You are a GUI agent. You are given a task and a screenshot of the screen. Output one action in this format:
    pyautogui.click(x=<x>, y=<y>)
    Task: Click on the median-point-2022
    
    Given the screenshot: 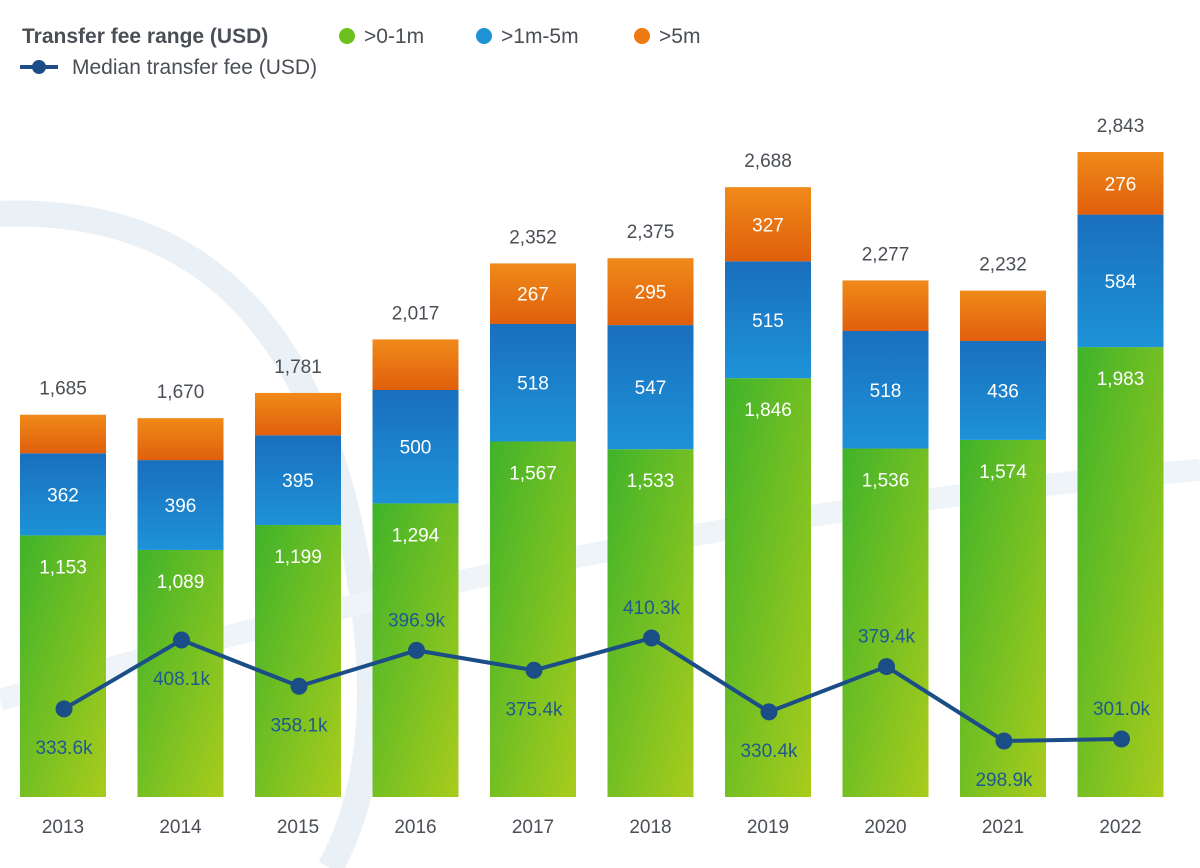 What is the action you would take?
    pyautogui.click(x=1121, y=739)
    